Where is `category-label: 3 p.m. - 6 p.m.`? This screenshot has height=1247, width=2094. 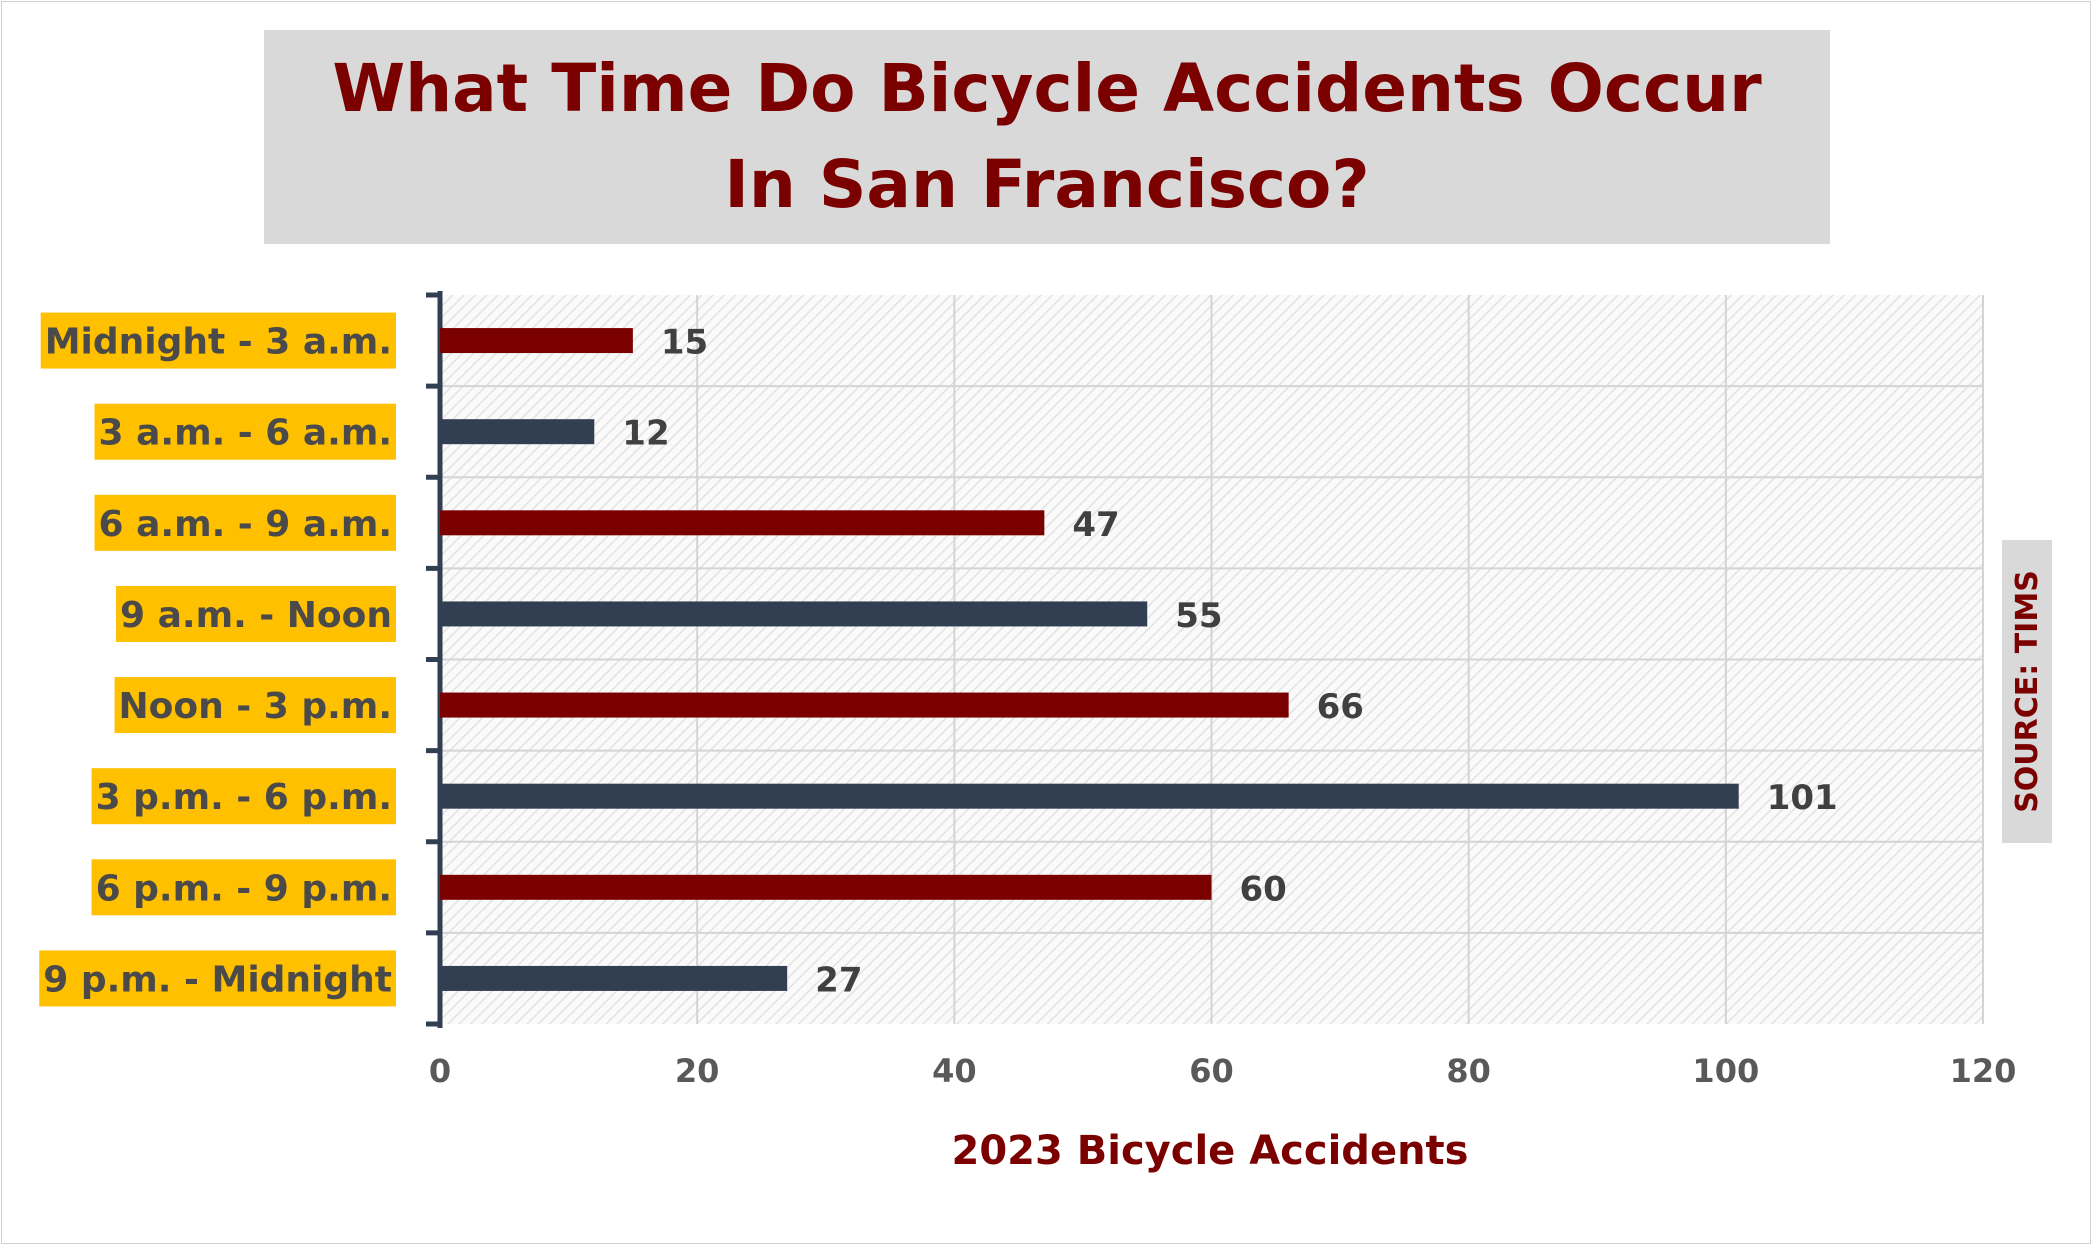
category-label: 3 p.m. - 6 p.m. is located at coordinates (244, 797).